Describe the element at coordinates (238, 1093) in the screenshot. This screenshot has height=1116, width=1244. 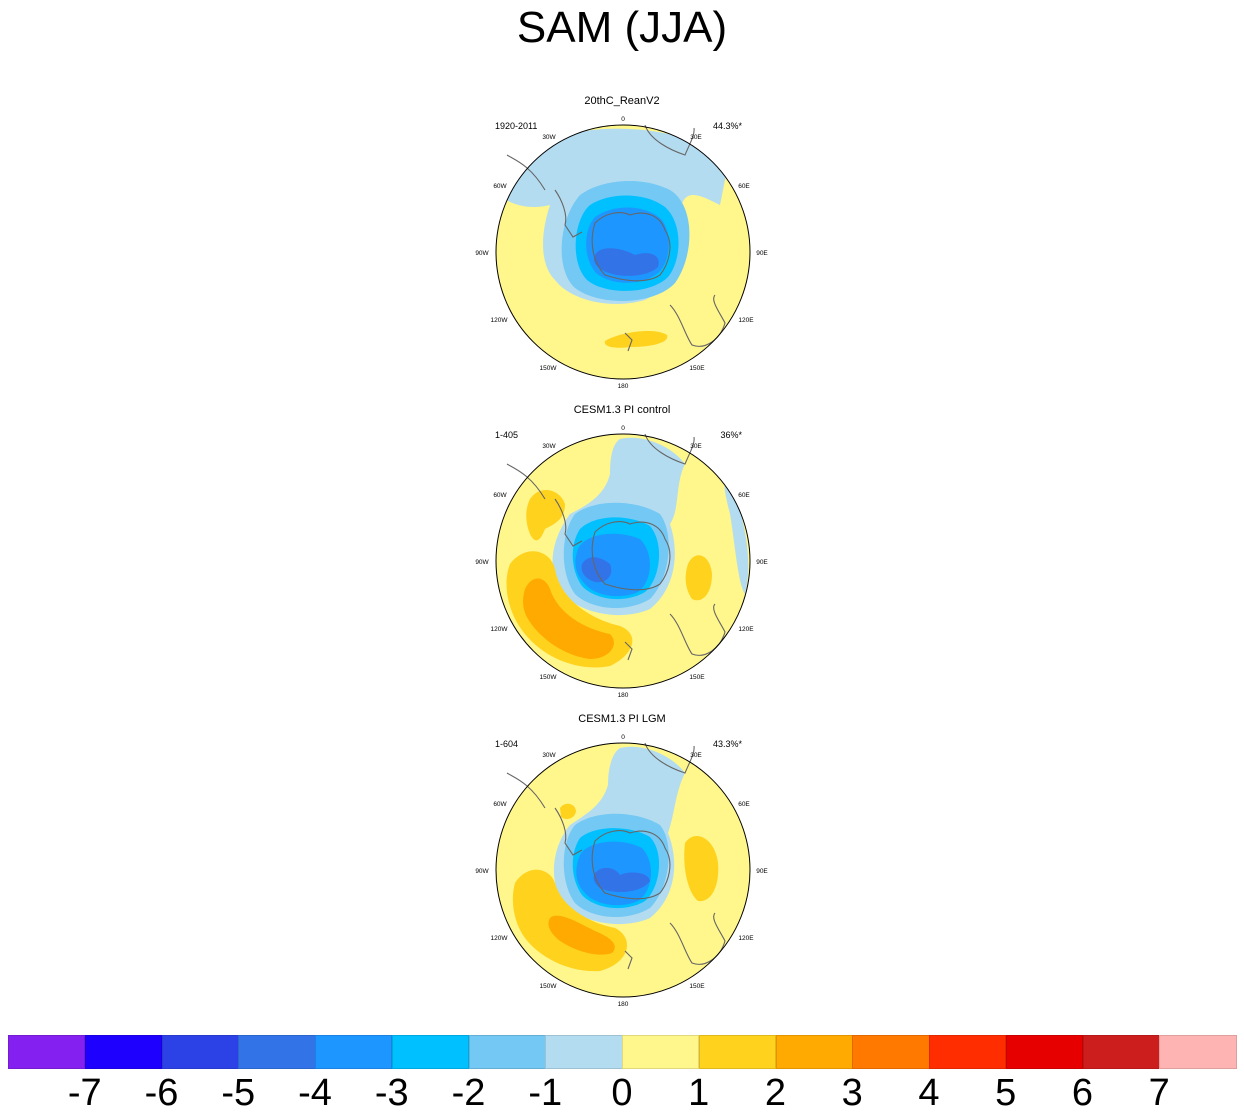
I see `colorbar-tick-label: -5` at that location.